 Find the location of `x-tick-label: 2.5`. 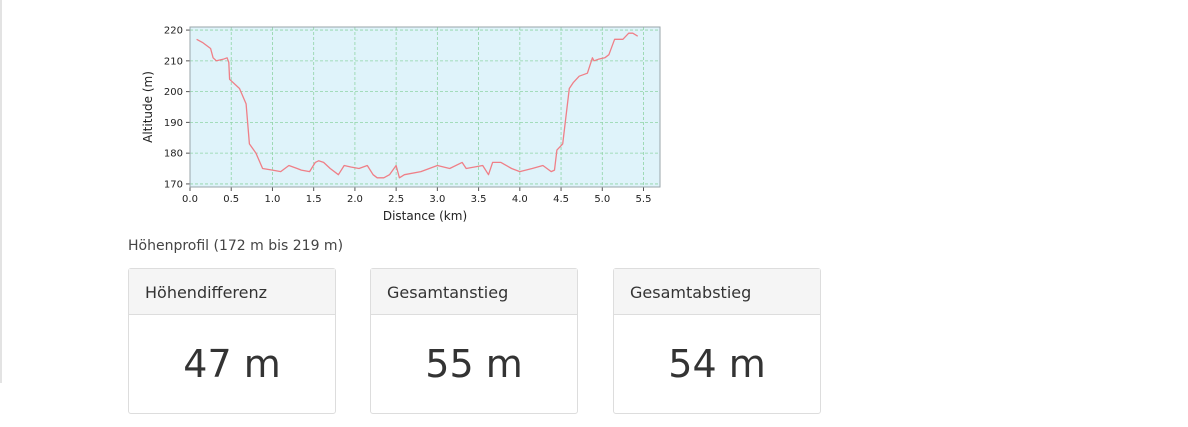

x-tick-label: 2.5 is located at coordinates (396, 199).